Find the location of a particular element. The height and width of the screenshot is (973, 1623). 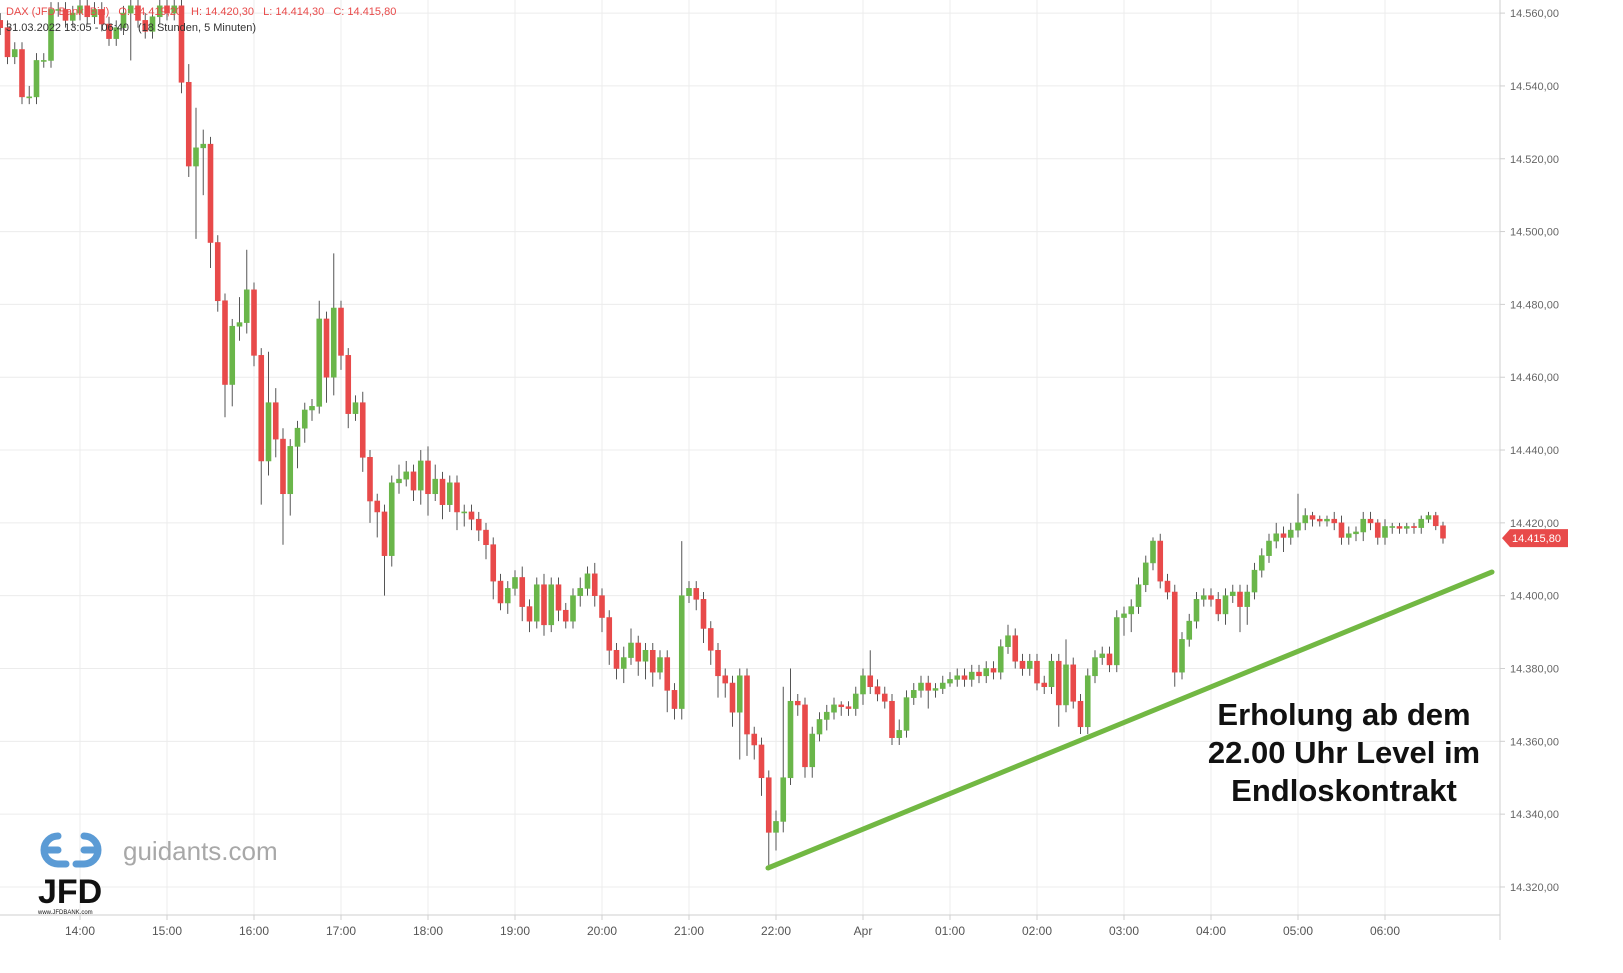

logo-url: www.JFDBANK.com is located at coordinates (65, 913).